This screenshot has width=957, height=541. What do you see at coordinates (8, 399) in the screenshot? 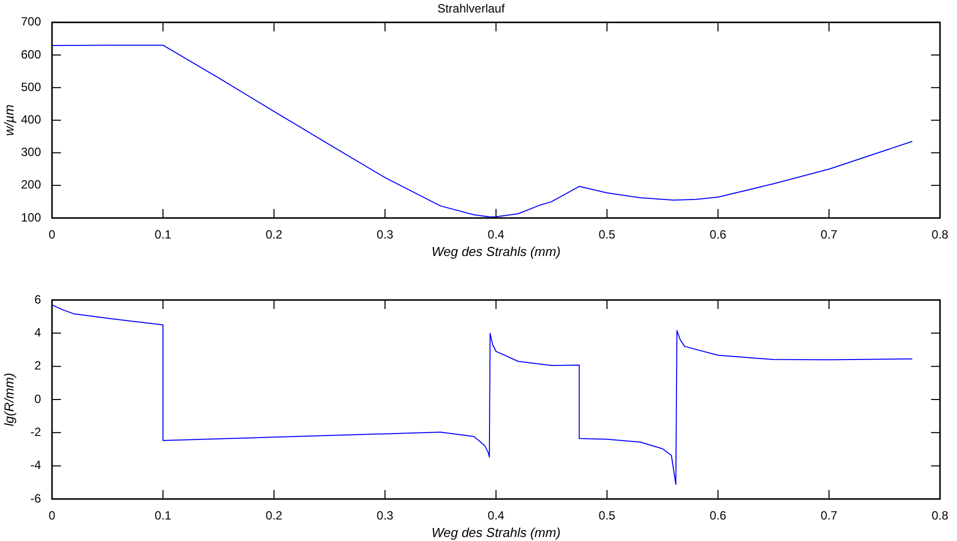
I see `y-axis-title: lg(R/mm)` at bounding box center [8, 399].